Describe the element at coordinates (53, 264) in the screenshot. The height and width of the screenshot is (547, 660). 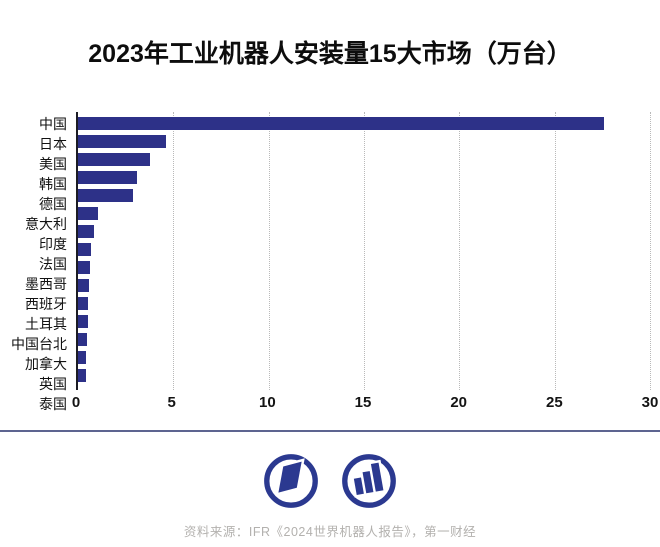
I see `category-label: 法国` at that location.